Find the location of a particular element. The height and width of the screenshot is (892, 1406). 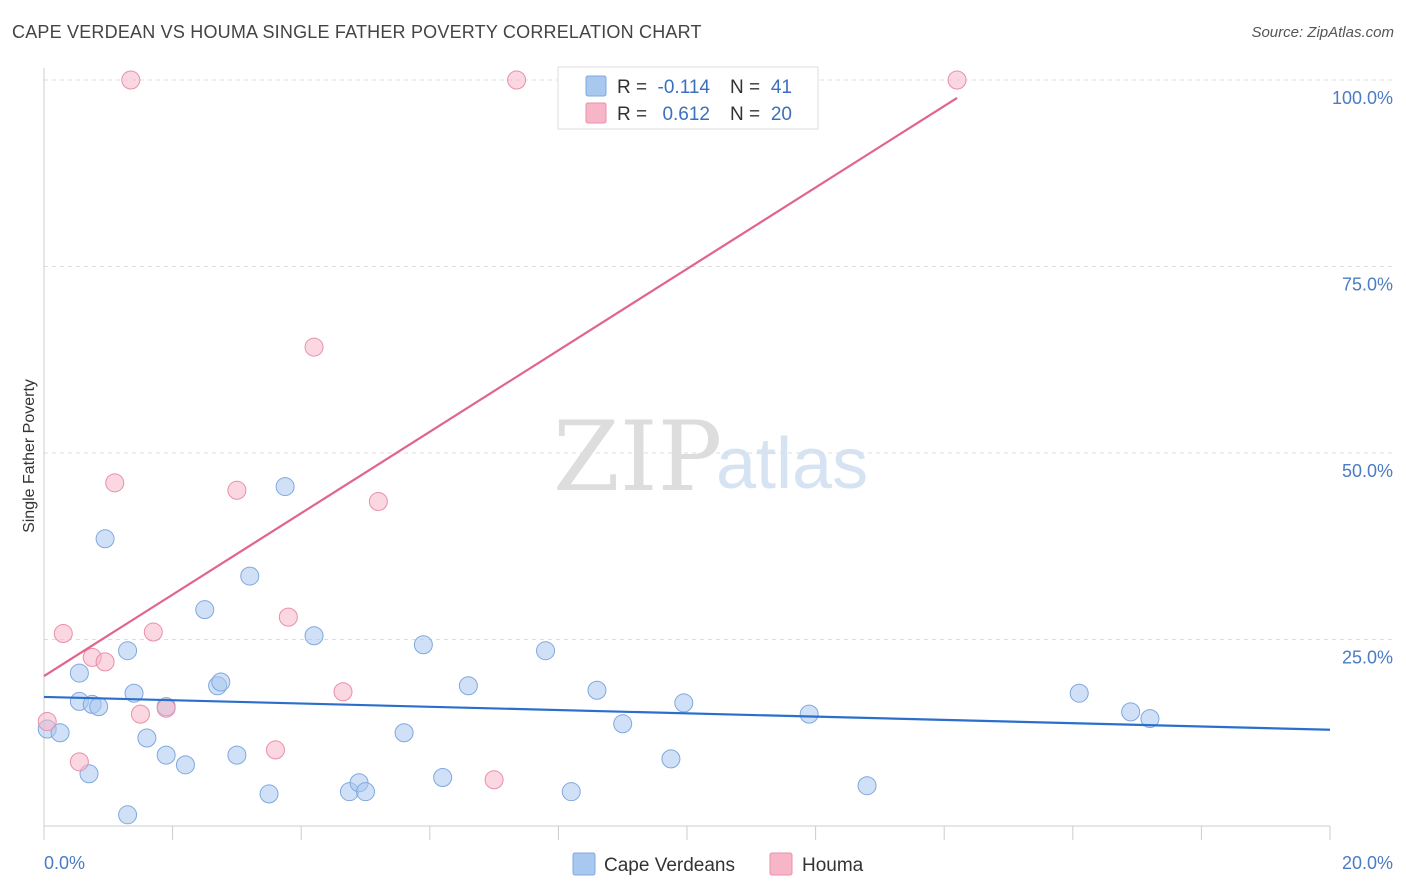

source-label: Source: ZipAtlas.com is located at coordinates (1322, 32).